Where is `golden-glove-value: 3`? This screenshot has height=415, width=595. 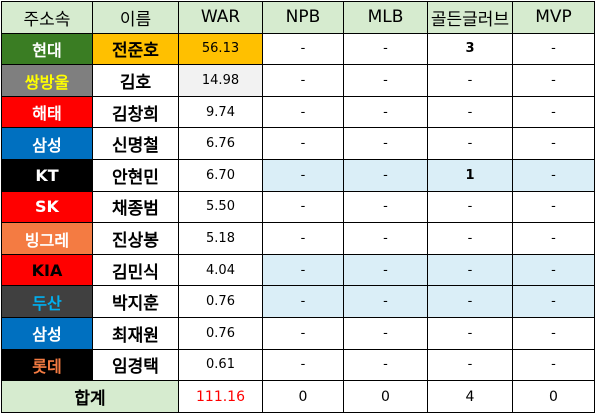 golden-glove-value: 3 is located at coordinates (470, 49).